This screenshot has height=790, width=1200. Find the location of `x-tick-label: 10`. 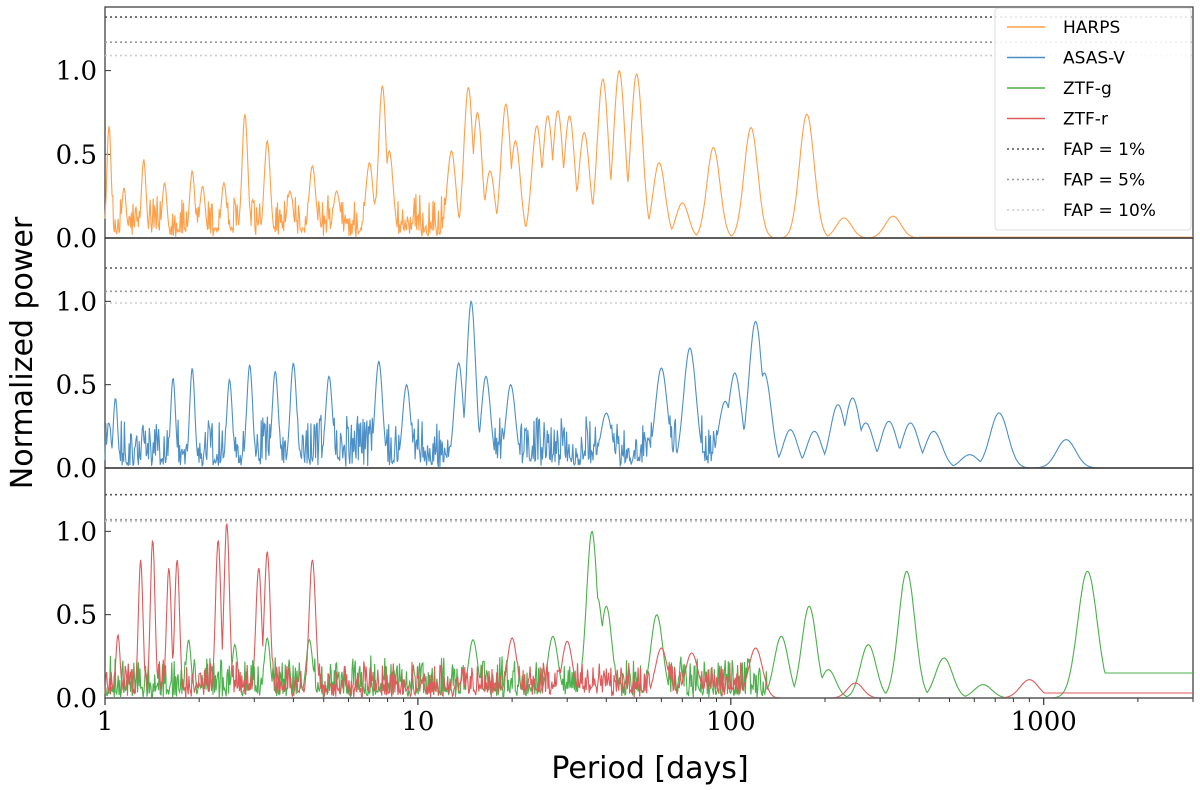

x-tick-label: 10 is located at coordinates (417, 722).